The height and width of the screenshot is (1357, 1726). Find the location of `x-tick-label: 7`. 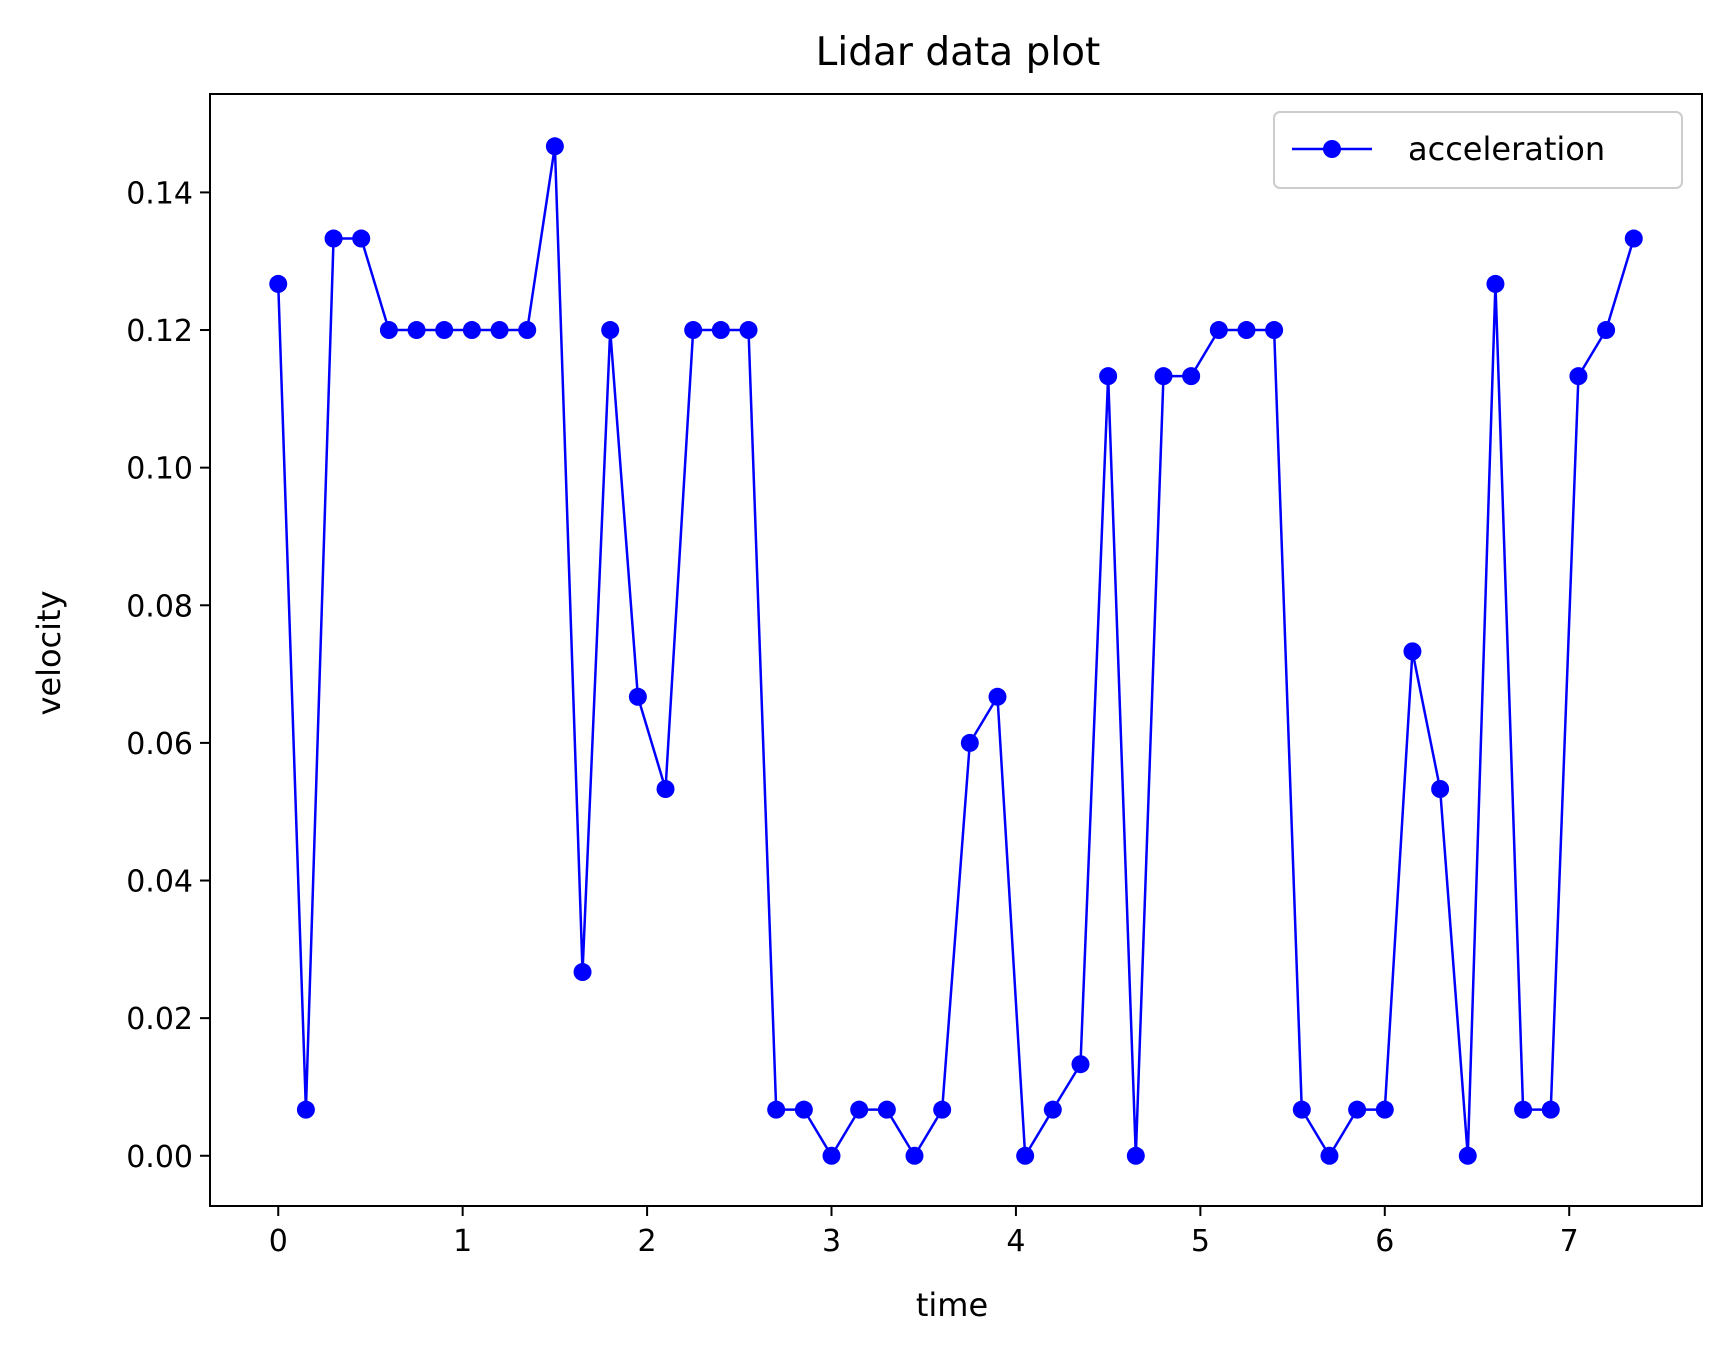

x-tick-label: 7 is located at coordinates (1569, 1241).